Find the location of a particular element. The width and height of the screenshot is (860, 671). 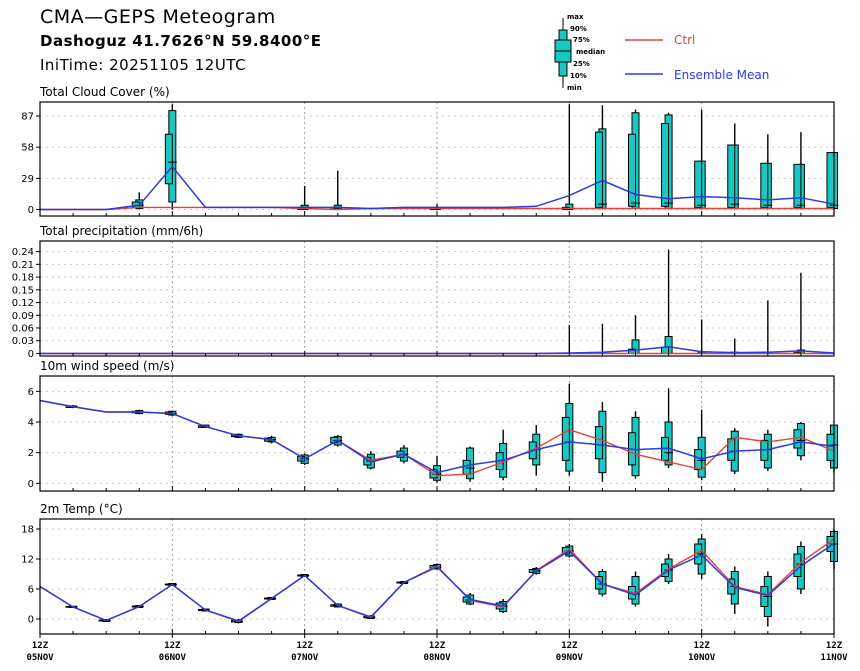

p3-ytick-label-3: 18 is located at coordinates (27, 530).